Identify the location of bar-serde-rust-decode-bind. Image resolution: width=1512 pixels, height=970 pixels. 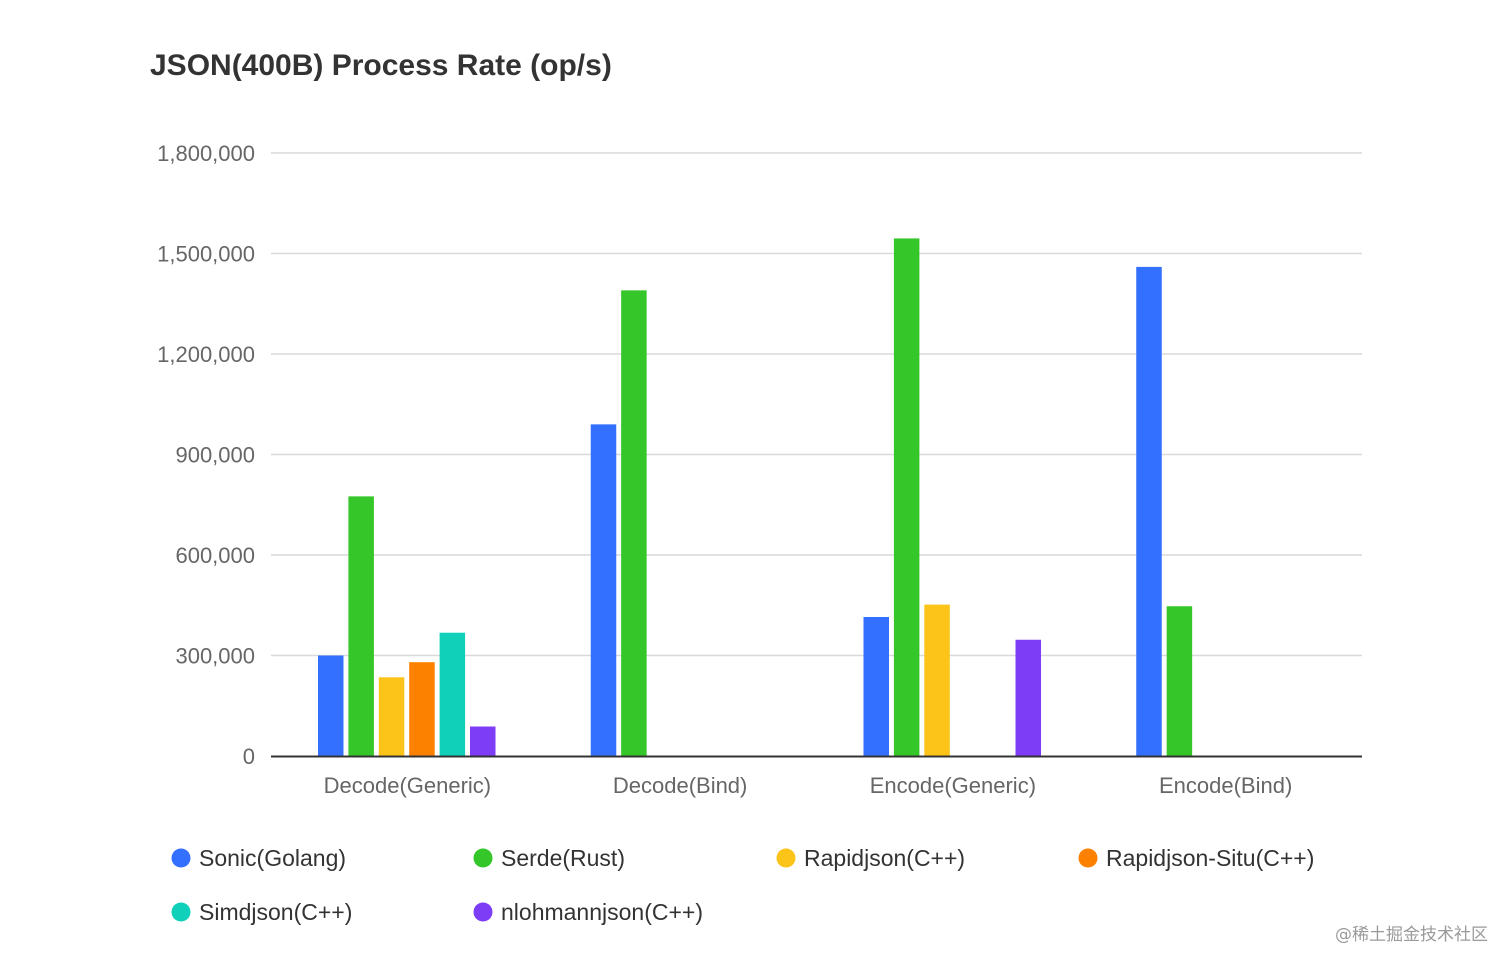
(634, 523).